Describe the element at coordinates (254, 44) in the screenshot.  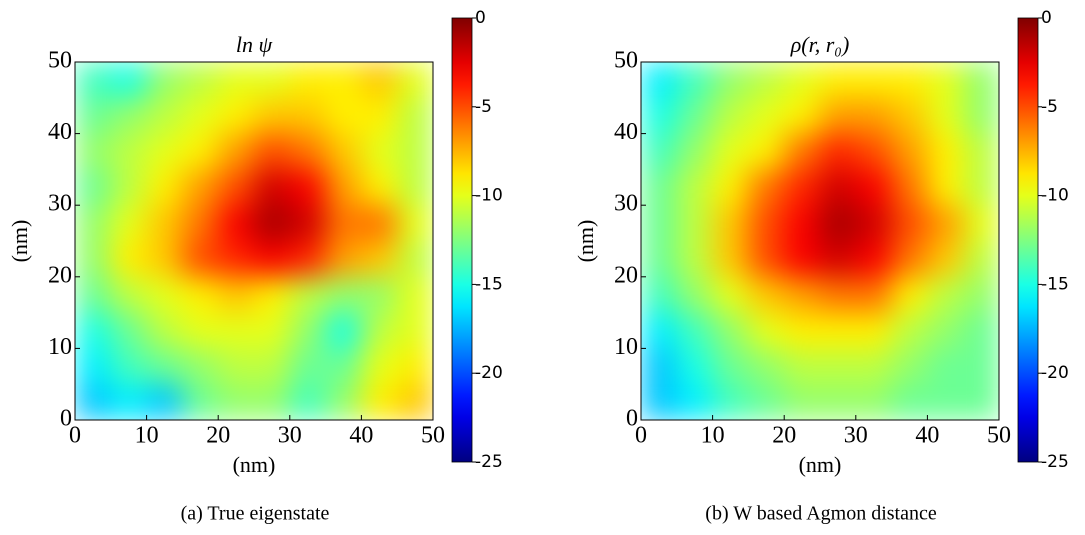
I see `chart-title: ln ψ` at that location.